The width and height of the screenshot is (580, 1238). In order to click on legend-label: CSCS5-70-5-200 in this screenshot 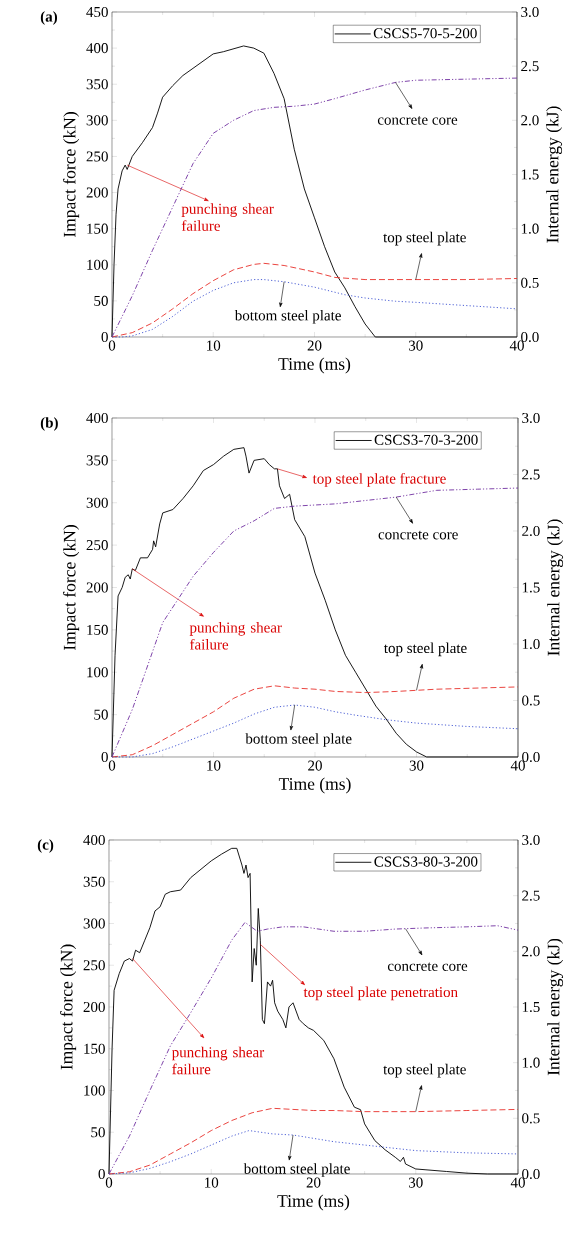, I will do `click(425, 33)`.